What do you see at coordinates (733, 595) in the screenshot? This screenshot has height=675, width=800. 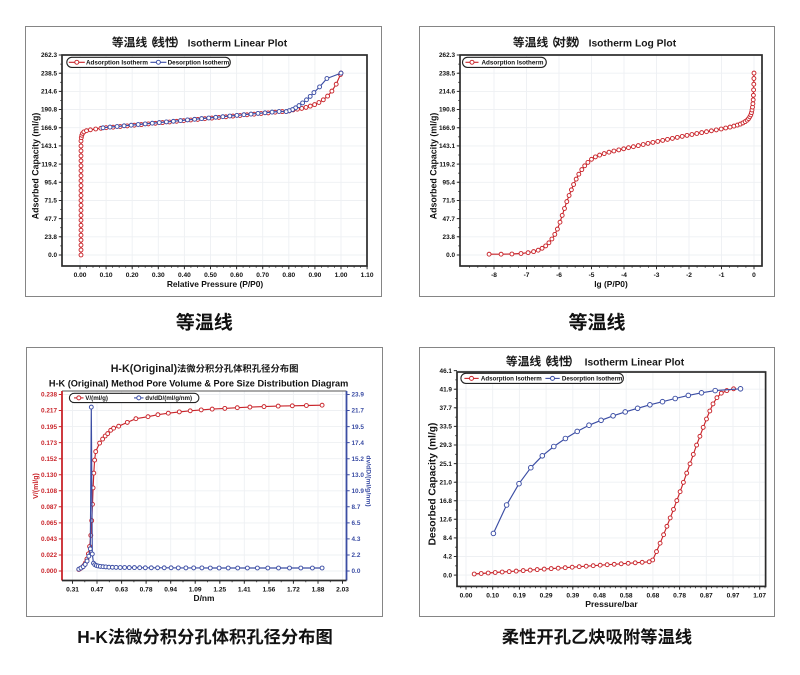 I see `svg-text: 0.97` at bounding box center [733, 595].